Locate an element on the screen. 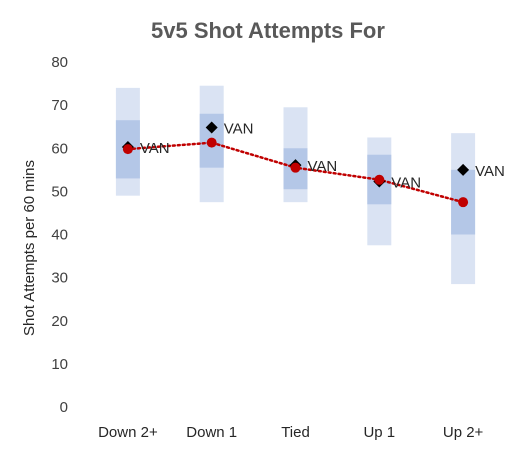 This screenshot has height=458, width=516. point-labels: VAN VAN VAN VAN VAN is located at coordinates (322, 156).